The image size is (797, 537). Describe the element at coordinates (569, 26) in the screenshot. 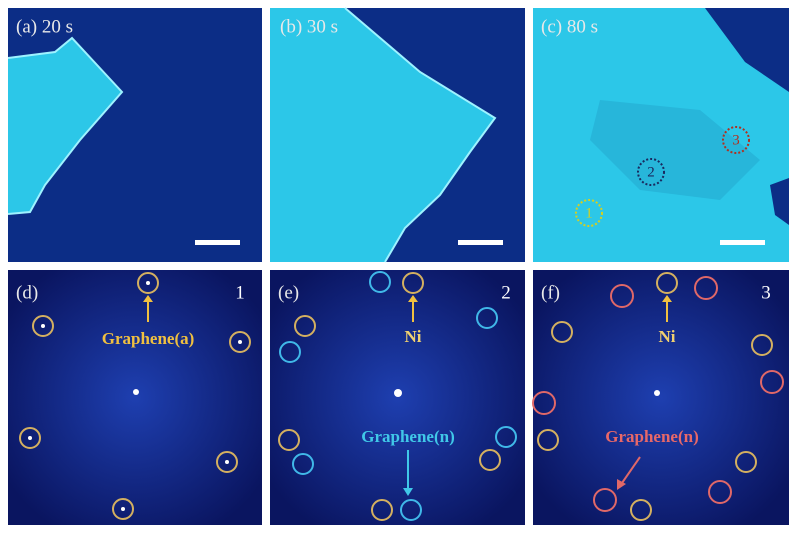

I see `panel-label: (c) 80 s` at that location.